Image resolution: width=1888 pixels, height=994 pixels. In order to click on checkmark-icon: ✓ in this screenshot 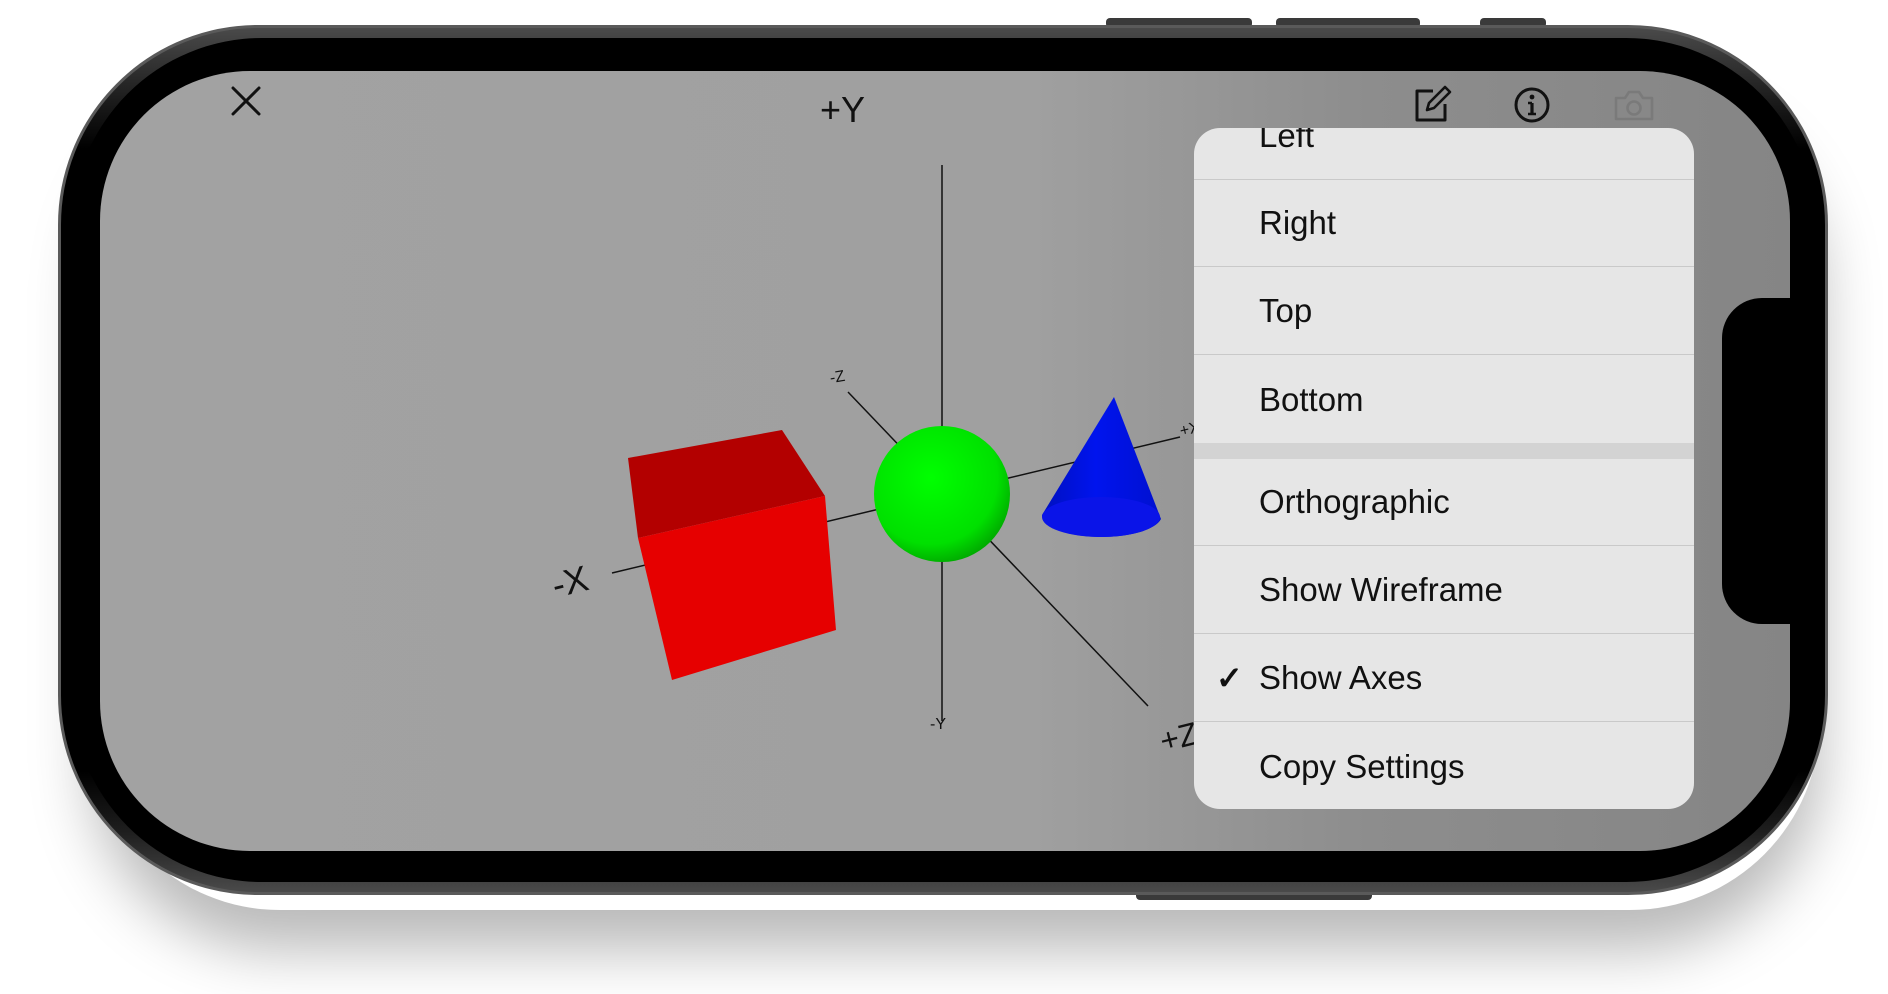, I will do `click(1229, 678)`.